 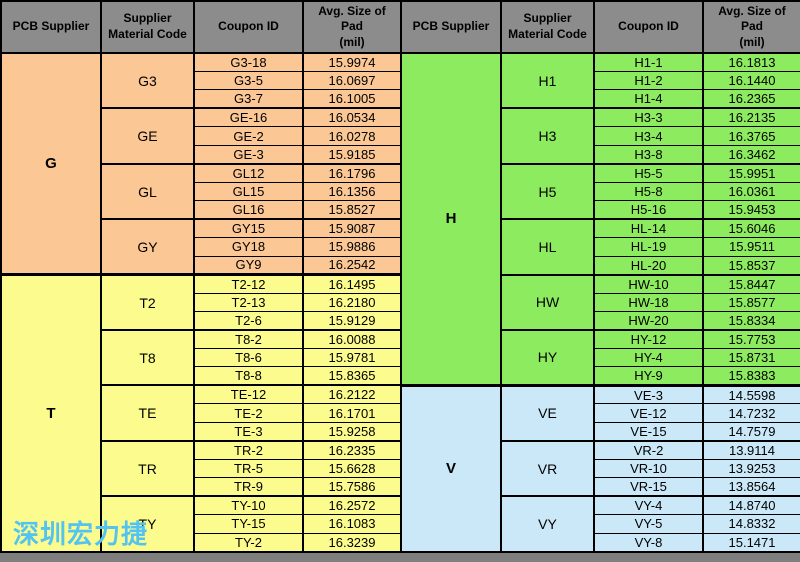 What do you see at coordinates (147, 80) in the screenshot?
I see `material-code-cell: G3` at bounding box center [147, 80].